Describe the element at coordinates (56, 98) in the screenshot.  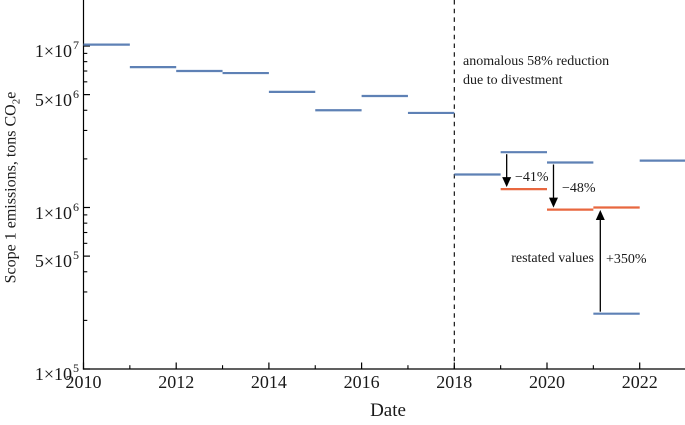
I see `y-tick-label: 5×10⁶` at that location.